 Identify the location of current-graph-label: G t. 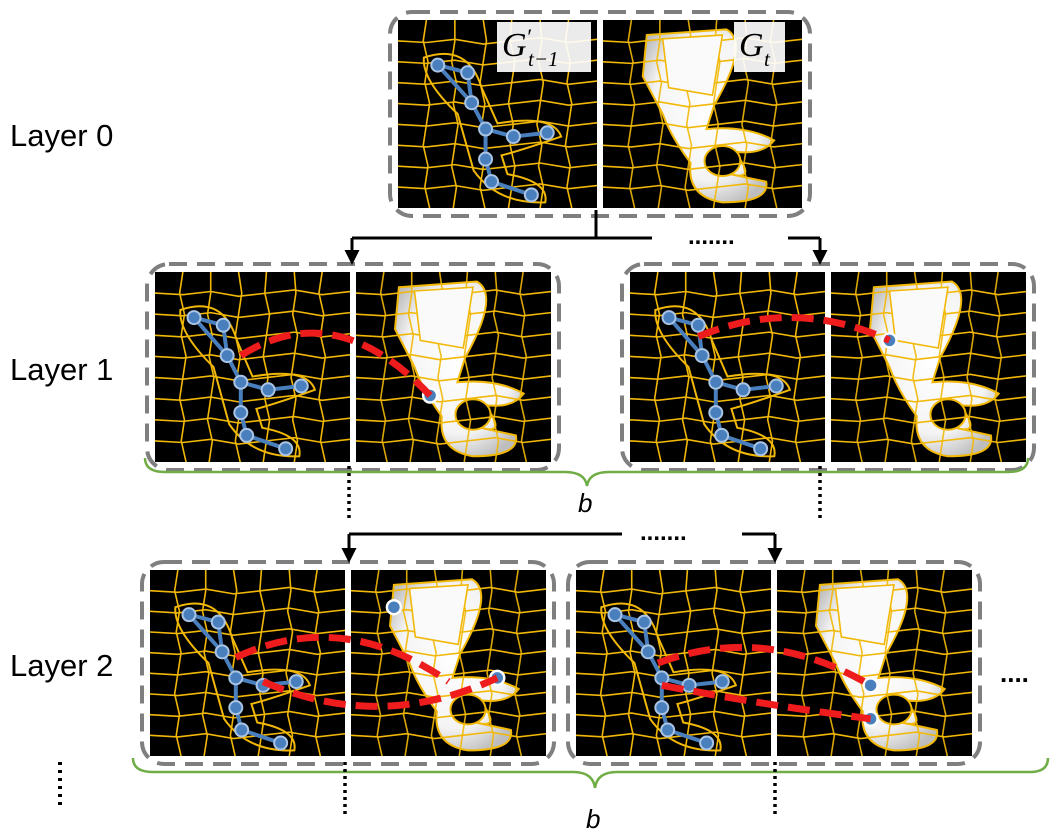
(759, 47).